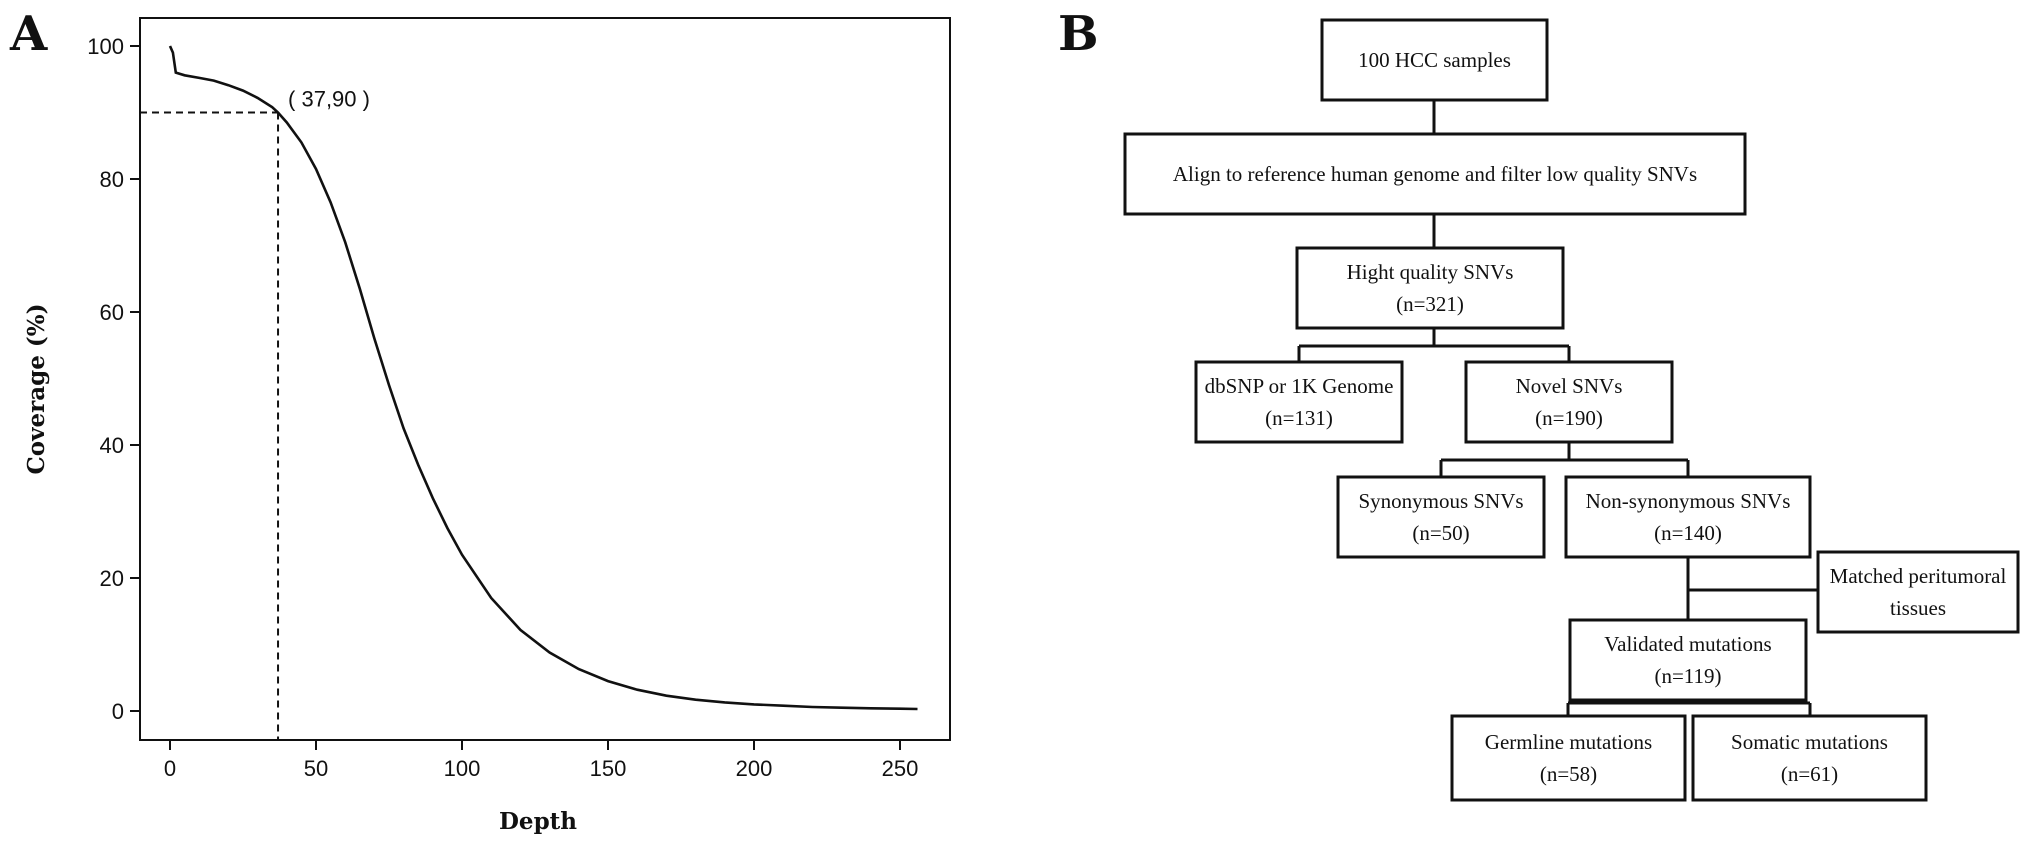  What do you see at coordinates (329, 99) in the screenshot?
I see `reference-point-label: ( 37,90 )` at bounding box center [329, 99].